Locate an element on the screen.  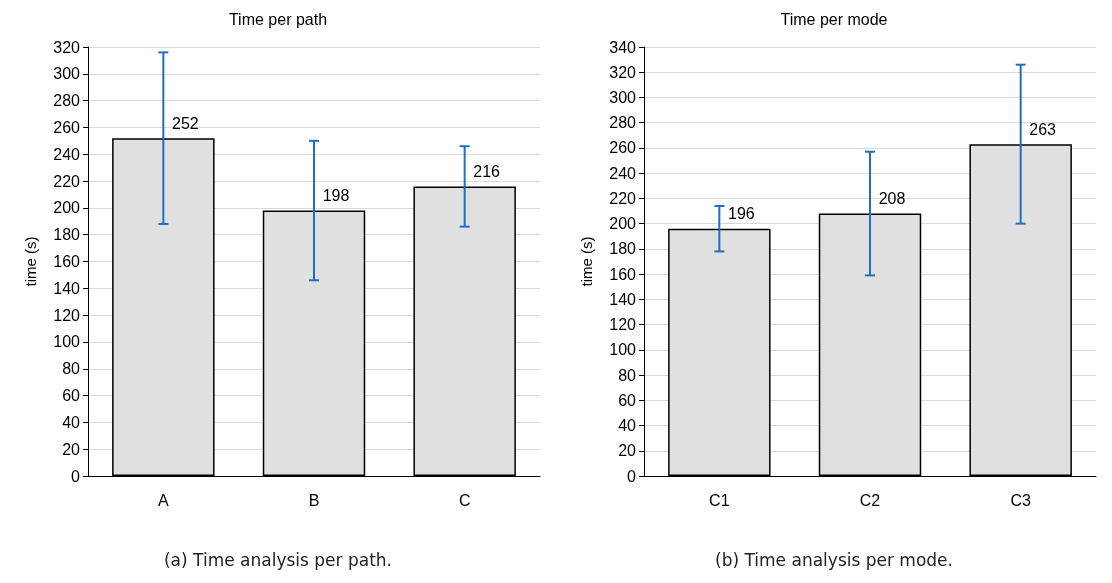
text: (b) Time analysis per mode. is located at coordinates (834, 560).